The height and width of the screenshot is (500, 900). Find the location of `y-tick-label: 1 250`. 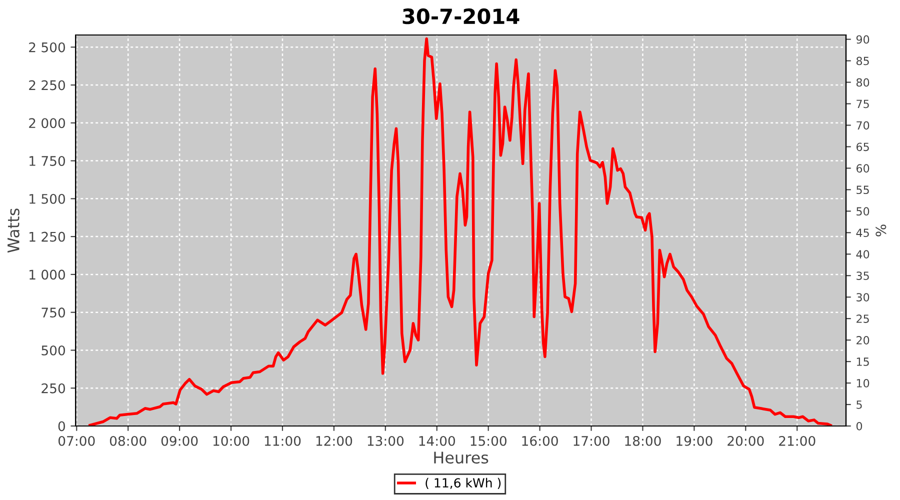

y-tick-label: 1 250 is located at coordinates (47, 237).